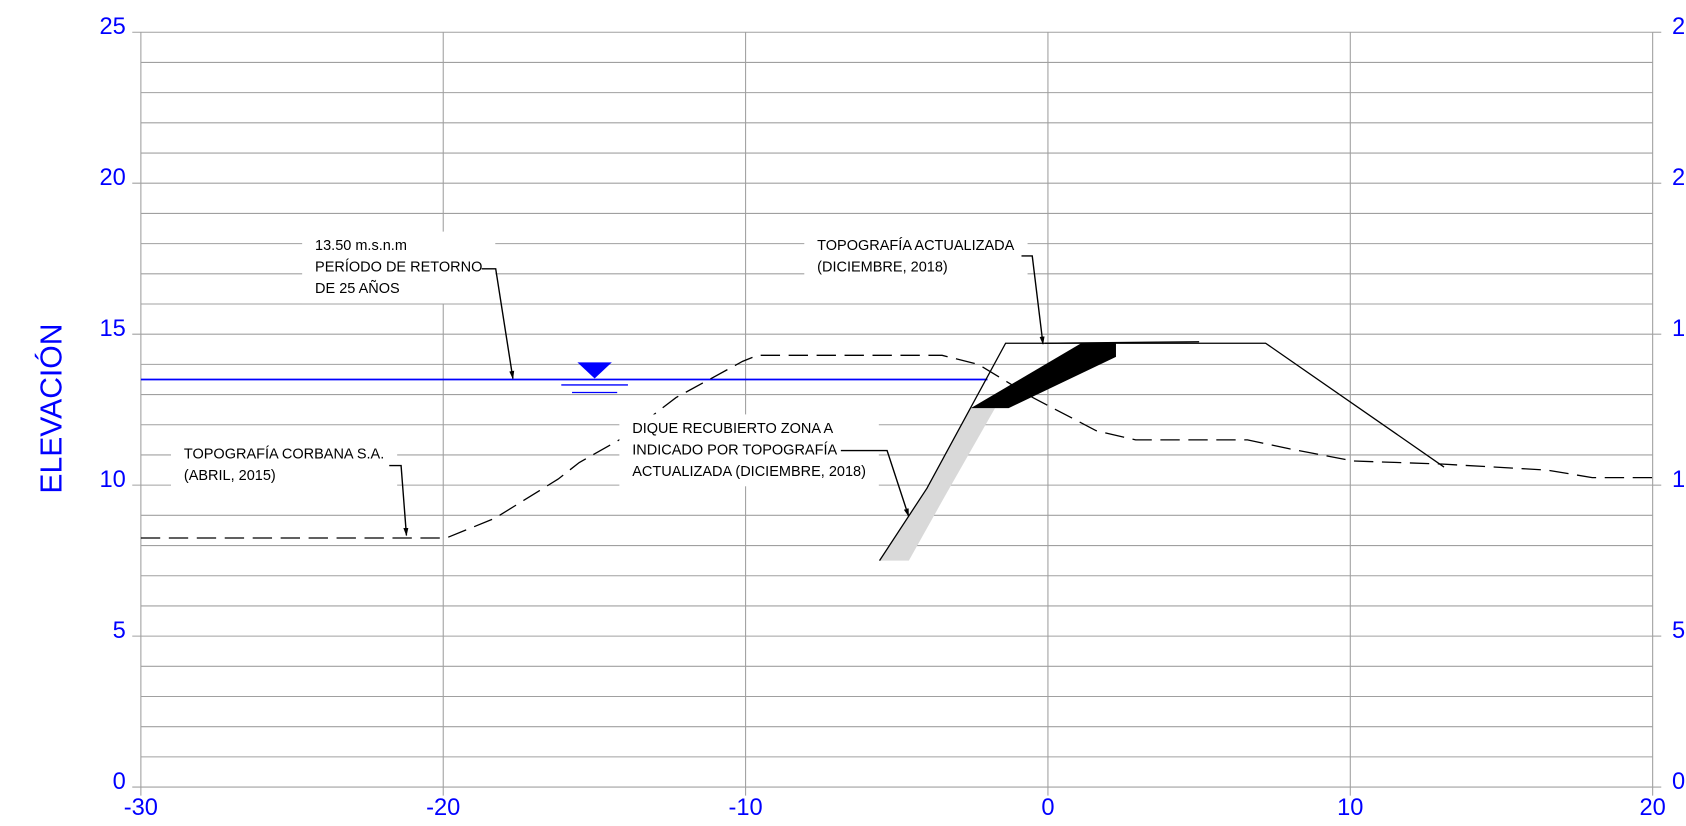  I want to click on annotation-text: TOPOGRAFÍA ACTUALIZADA, so click(915, 245).